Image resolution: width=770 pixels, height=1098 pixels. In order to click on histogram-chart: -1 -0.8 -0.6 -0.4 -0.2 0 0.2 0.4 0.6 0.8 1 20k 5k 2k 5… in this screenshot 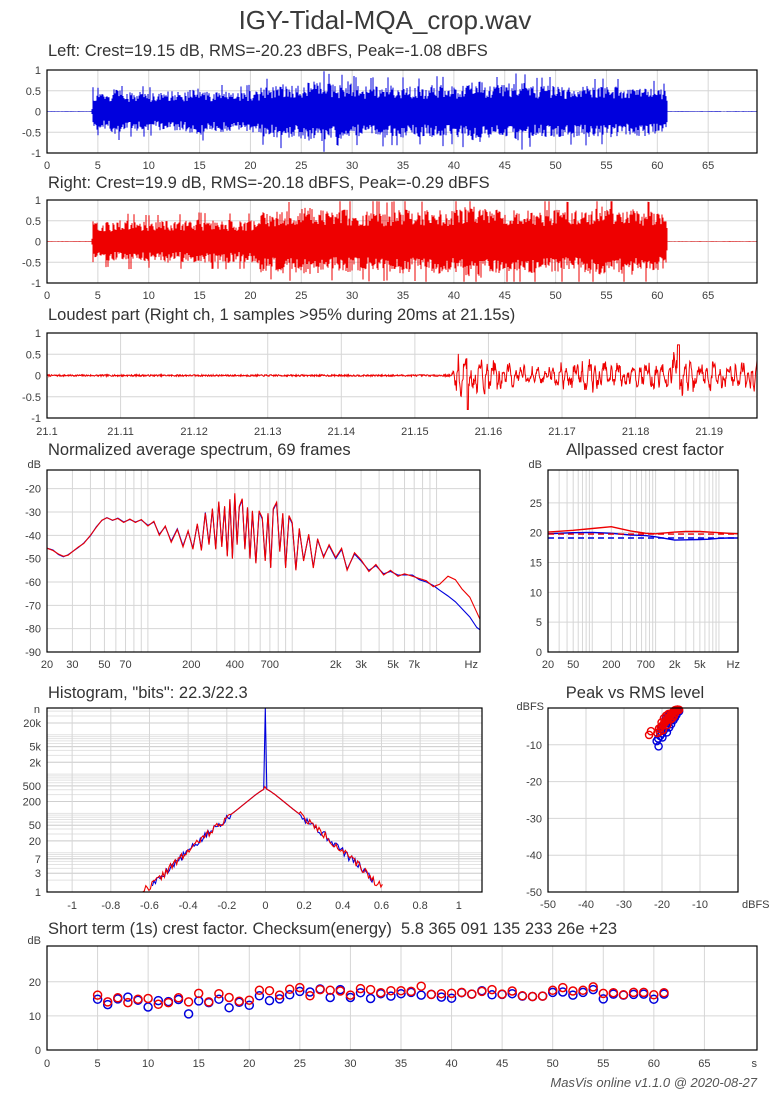, I will do `click(253, 808)`.